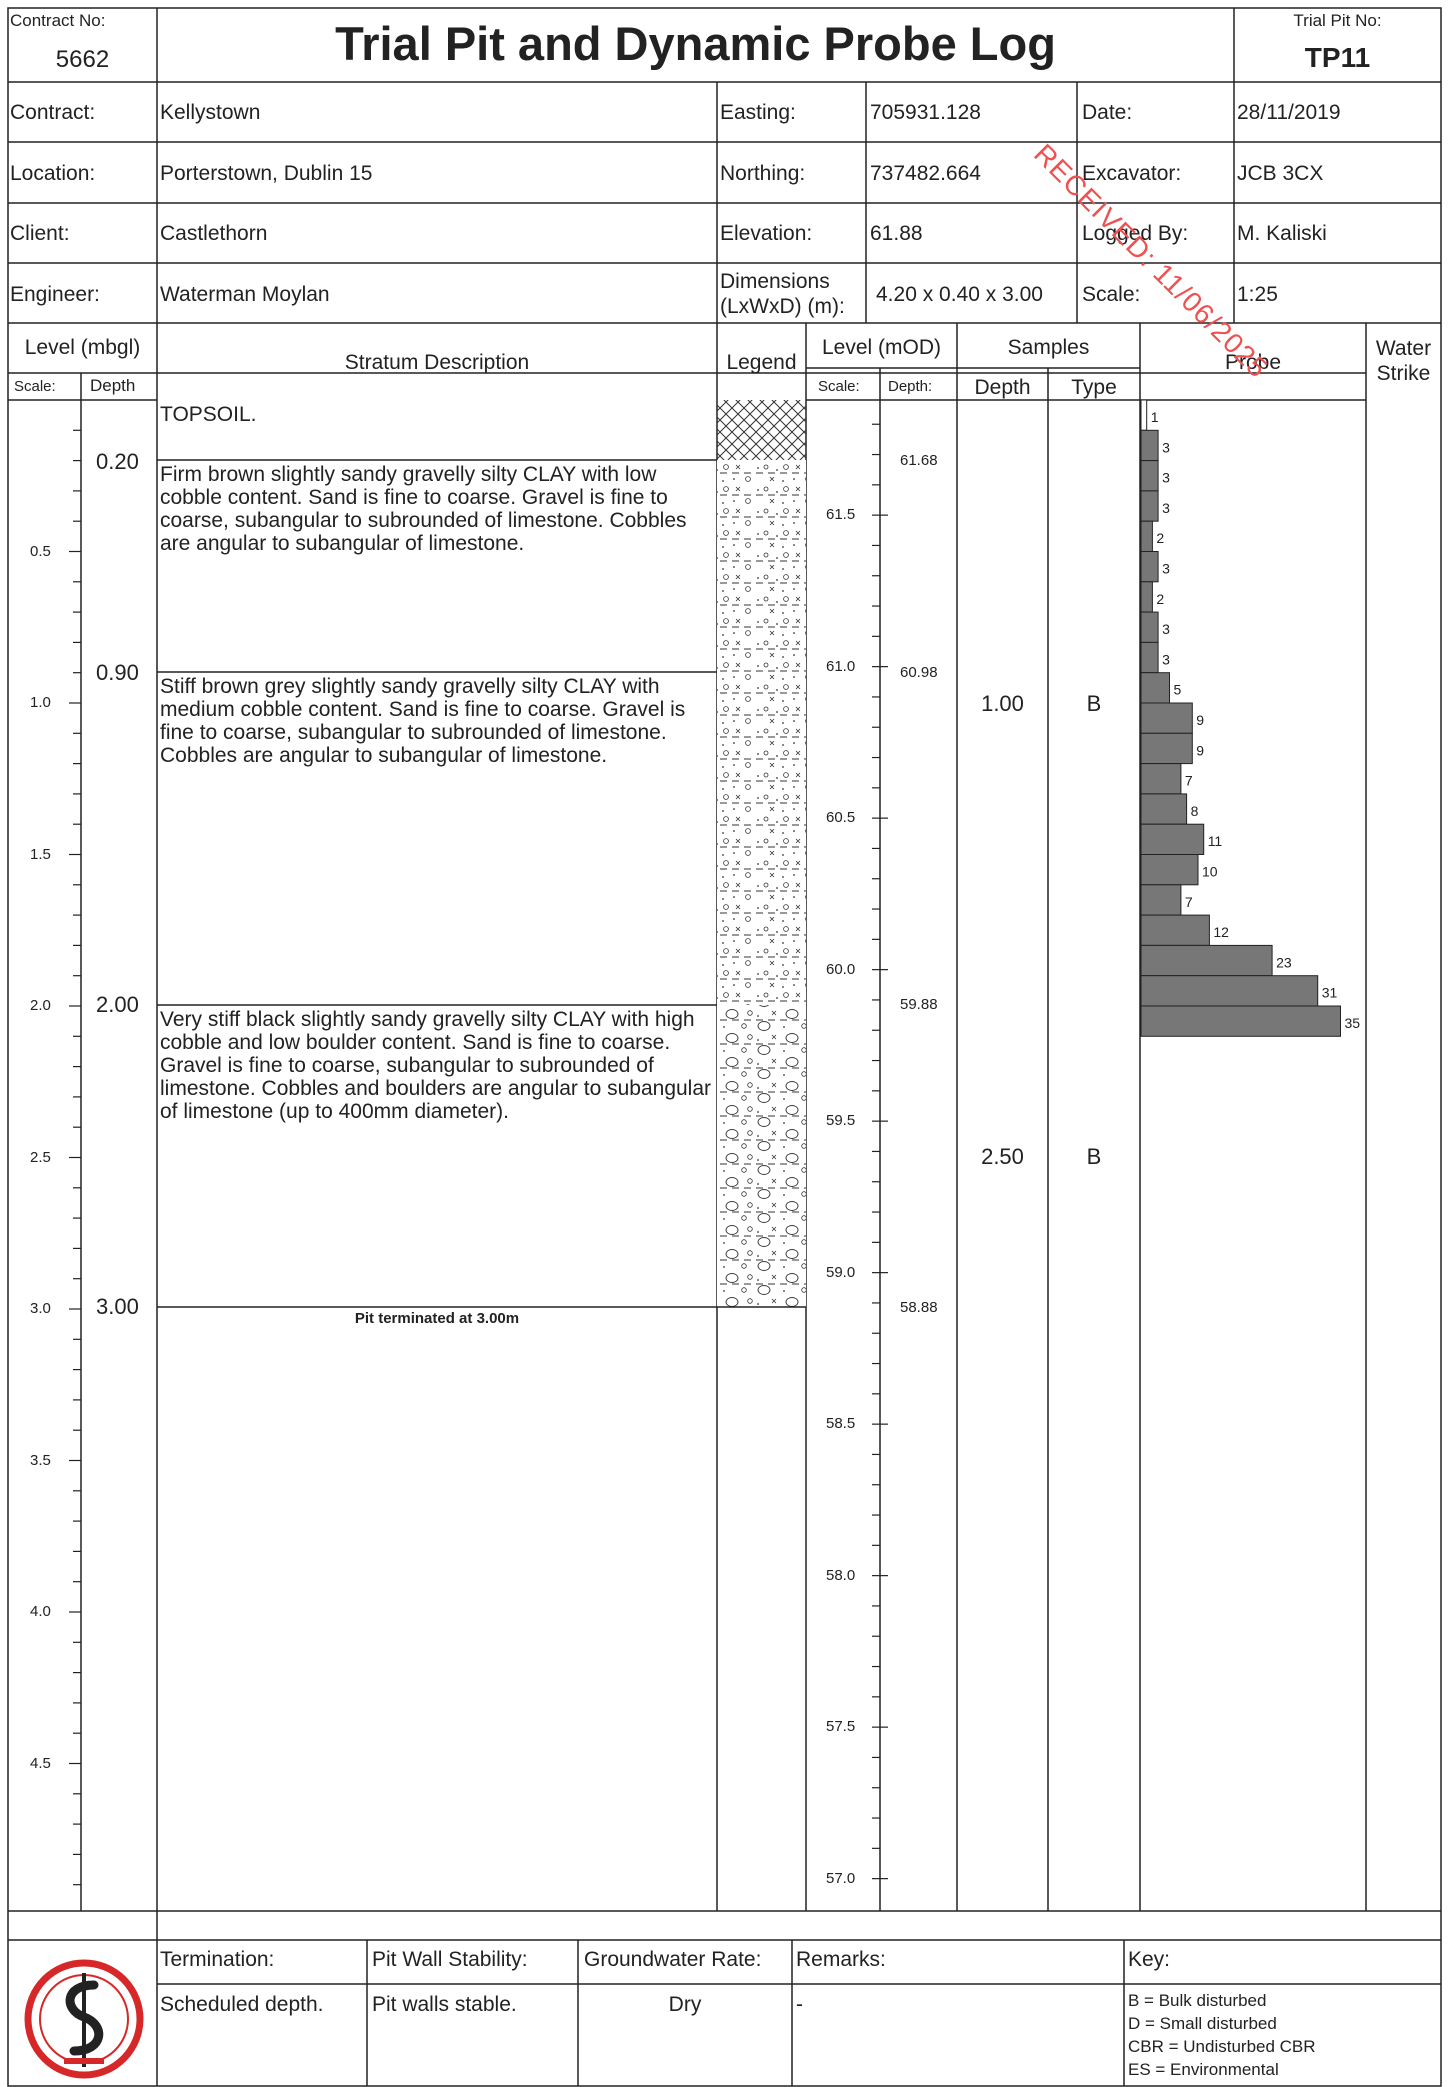  Describe the element at coordinates (1222, 2046) in the screenshot. I see `key-item: CBR = Undisturbed CBR` at that location.